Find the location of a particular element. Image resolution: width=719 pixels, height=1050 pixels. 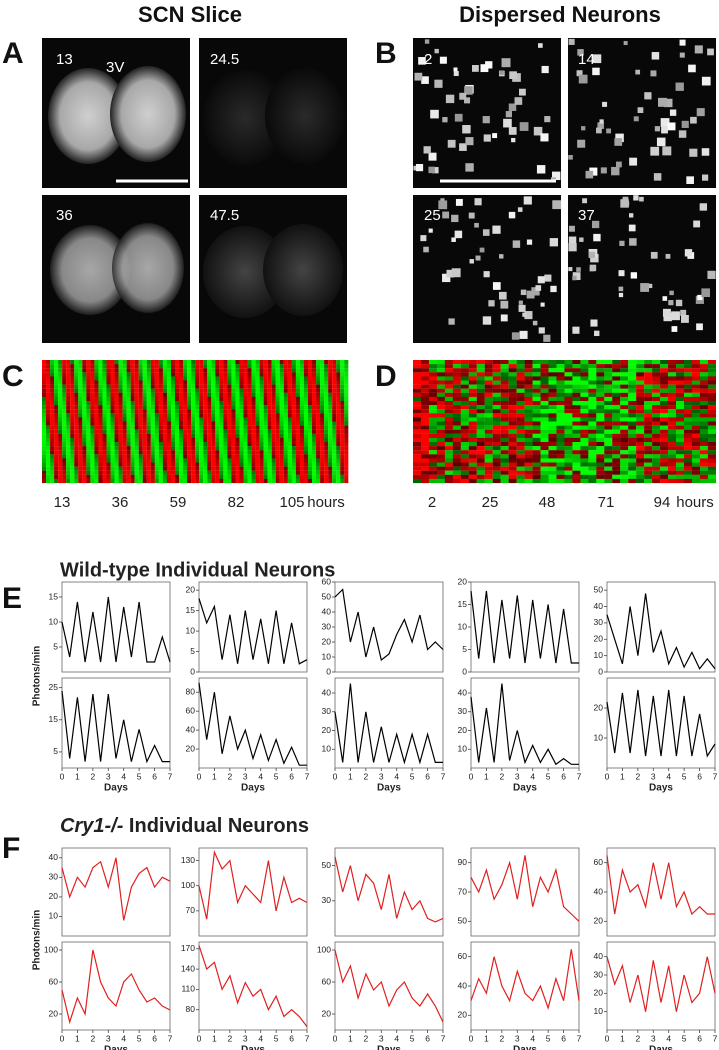

y-tick-label: 15 is located at coordinates (191, 610).